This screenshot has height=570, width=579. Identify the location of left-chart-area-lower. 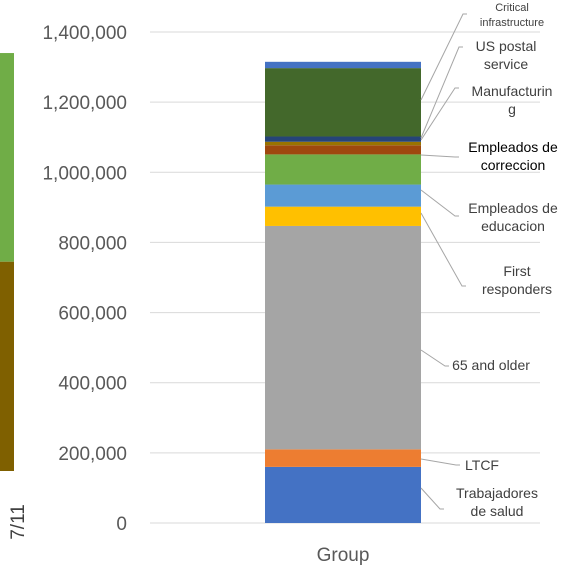
(7, 366).